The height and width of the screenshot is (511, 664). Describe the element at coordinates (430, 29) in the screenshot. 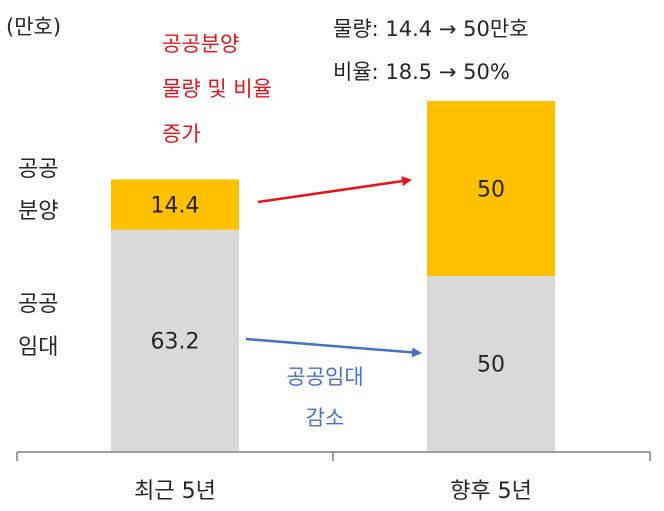

I see `summary-line: 물량: 14.4 → 50만호` at that location.